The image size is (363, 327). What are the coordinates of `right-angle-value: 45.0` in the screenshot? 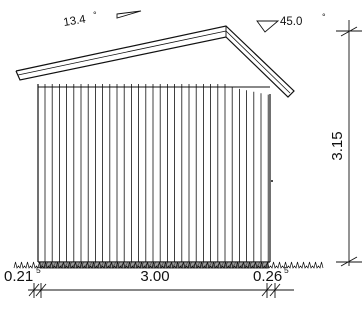 It's located at (291, 22).